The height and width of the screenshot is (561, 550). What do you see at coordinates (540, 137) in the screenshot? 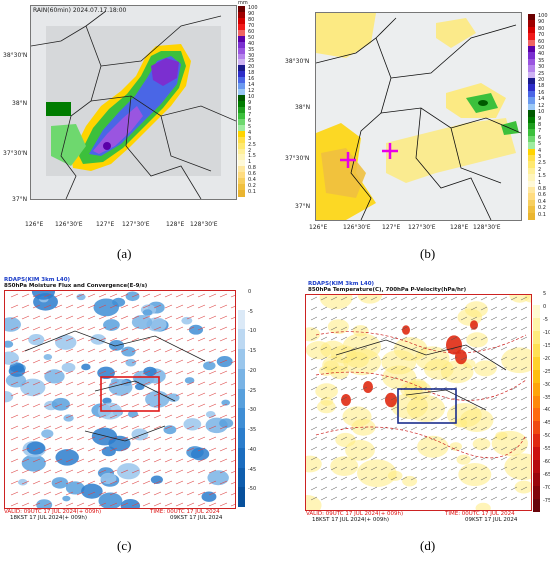
I see `colorbar-label: 6` at bounding box center [540, 137].